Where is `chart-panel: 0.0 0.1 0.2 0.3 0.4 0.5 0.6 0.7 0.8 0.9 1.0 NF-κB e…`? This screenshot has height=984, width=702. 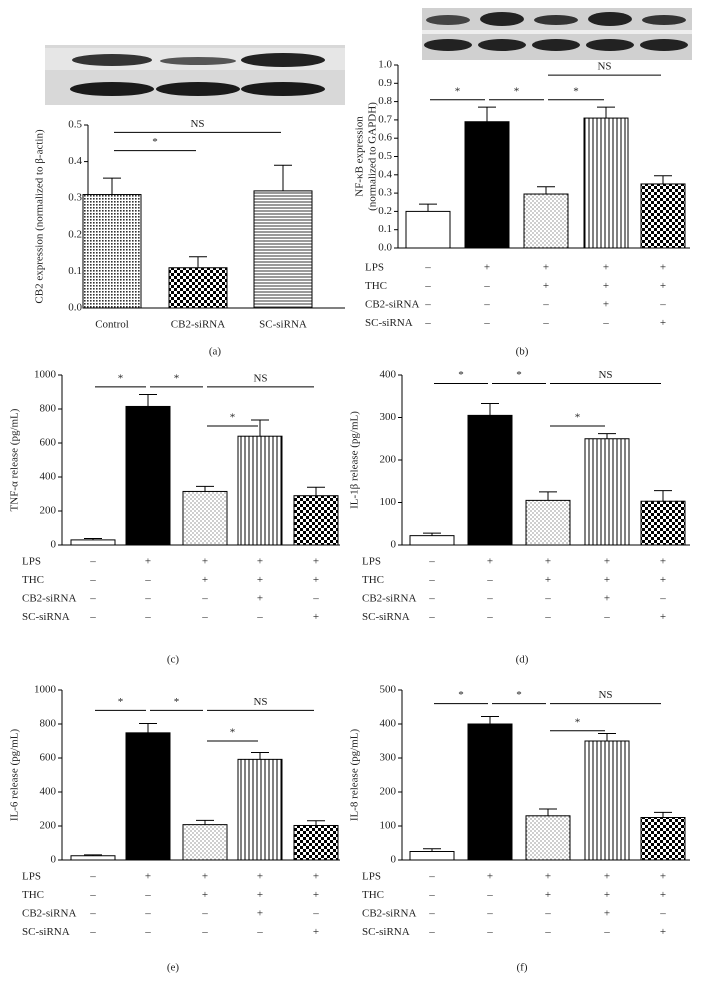
chart-panel: 0.0 0.1 0.2 0.3 0.4 0.5 0.6 0.7 0.8 0.9 1.0 NF-κB e… is located at coordinates (522, 208).